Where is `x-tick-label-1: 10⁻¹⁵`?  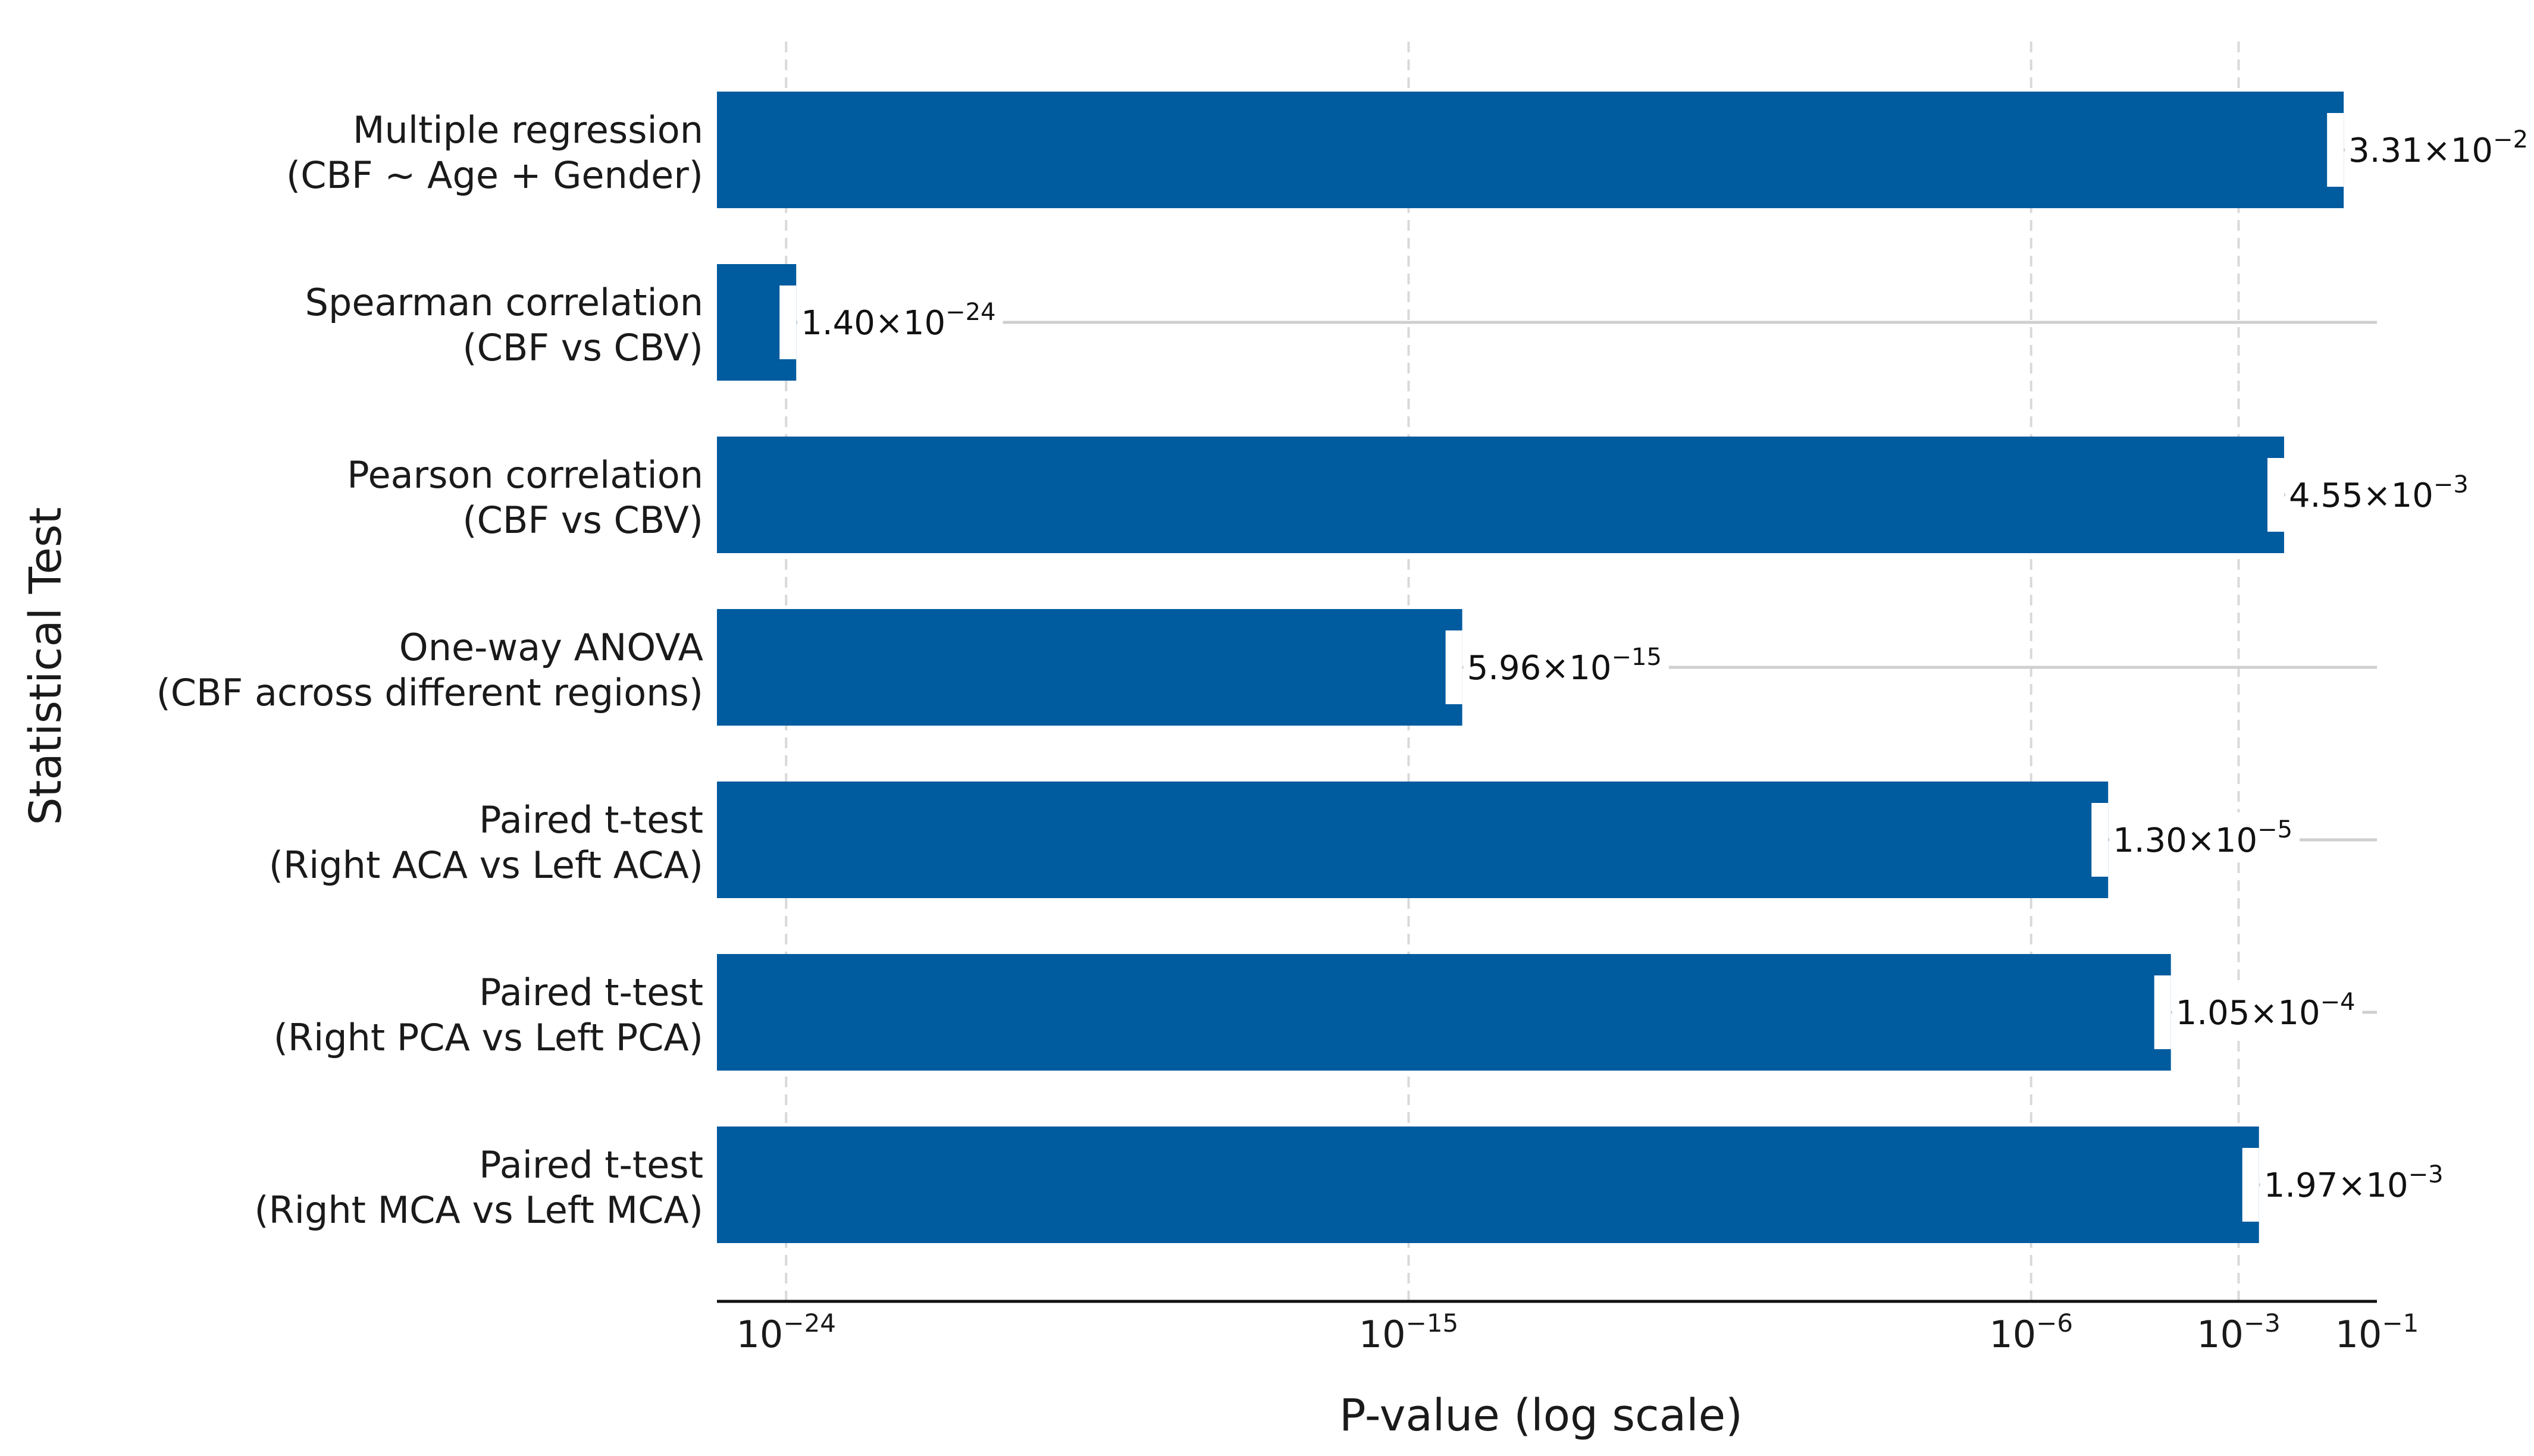 x-tick-label-1: 10⁻¹⁵ is located at coordinates (1409, 1332).